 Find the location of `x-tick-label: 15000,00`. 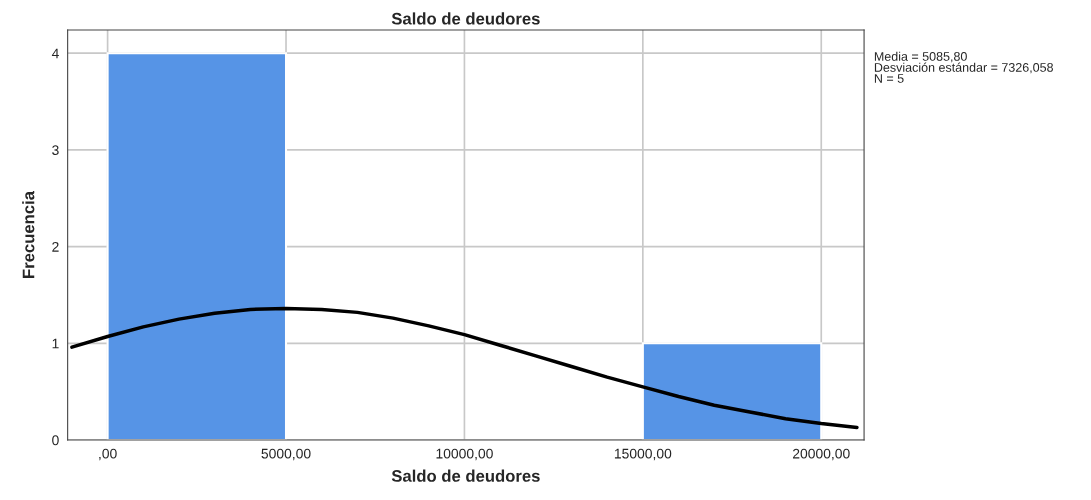

x-tick-label: 15000,00 is located at coordinates (643, 454).